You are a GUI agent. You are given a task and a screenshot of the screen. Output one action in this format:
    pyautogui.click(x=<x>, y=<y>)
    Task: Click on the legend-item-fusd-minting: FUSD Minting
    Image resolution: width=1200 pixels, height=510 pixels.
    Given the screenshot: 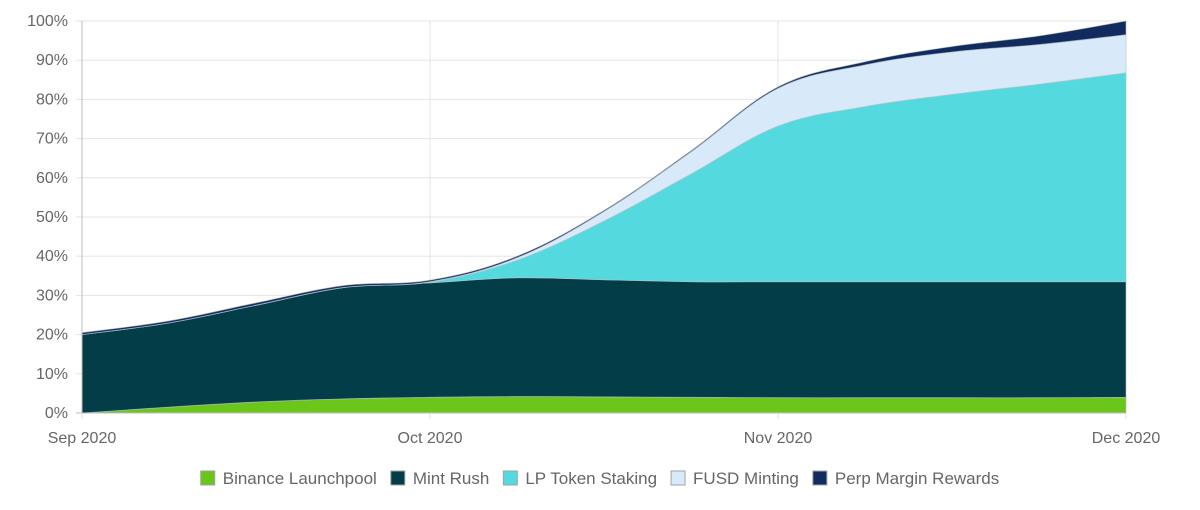 What is the action you would take?
    pyautogui.click(x=734, y=478)
    